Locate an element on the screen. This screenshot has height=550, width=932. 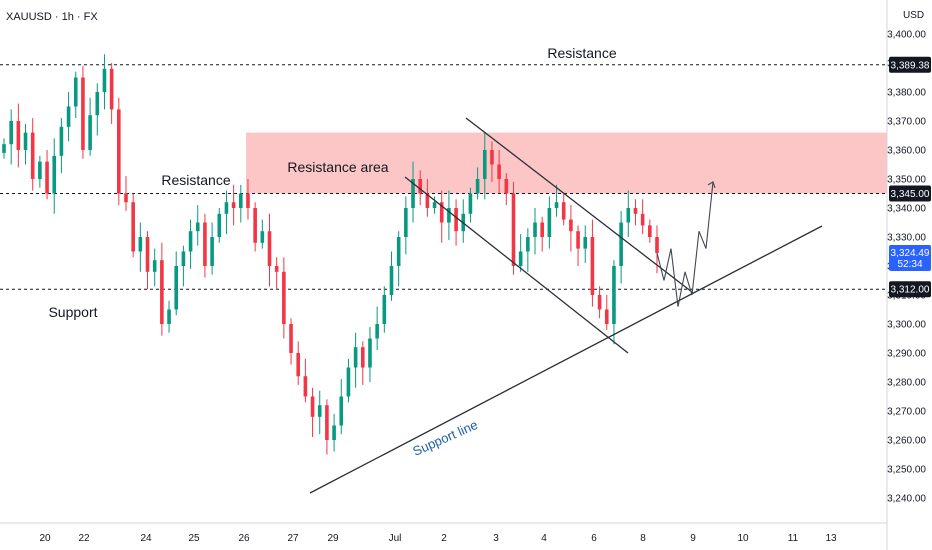
currency-label: USD is located at coordinates (913, 15).